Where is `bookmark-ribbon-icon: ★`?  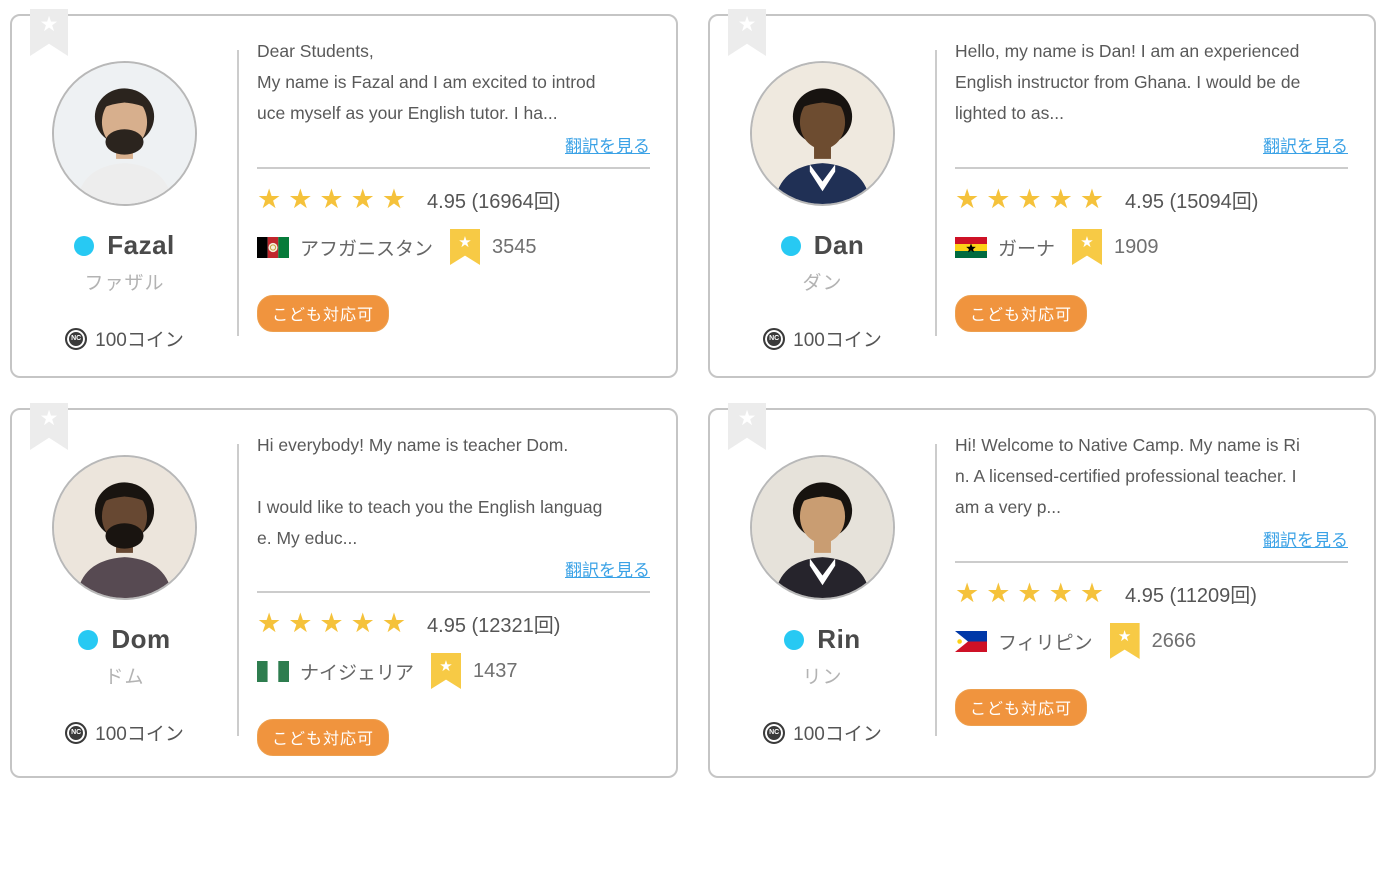
bookmark-ribbon-icon: ★ is located at coordinates (747, 32).